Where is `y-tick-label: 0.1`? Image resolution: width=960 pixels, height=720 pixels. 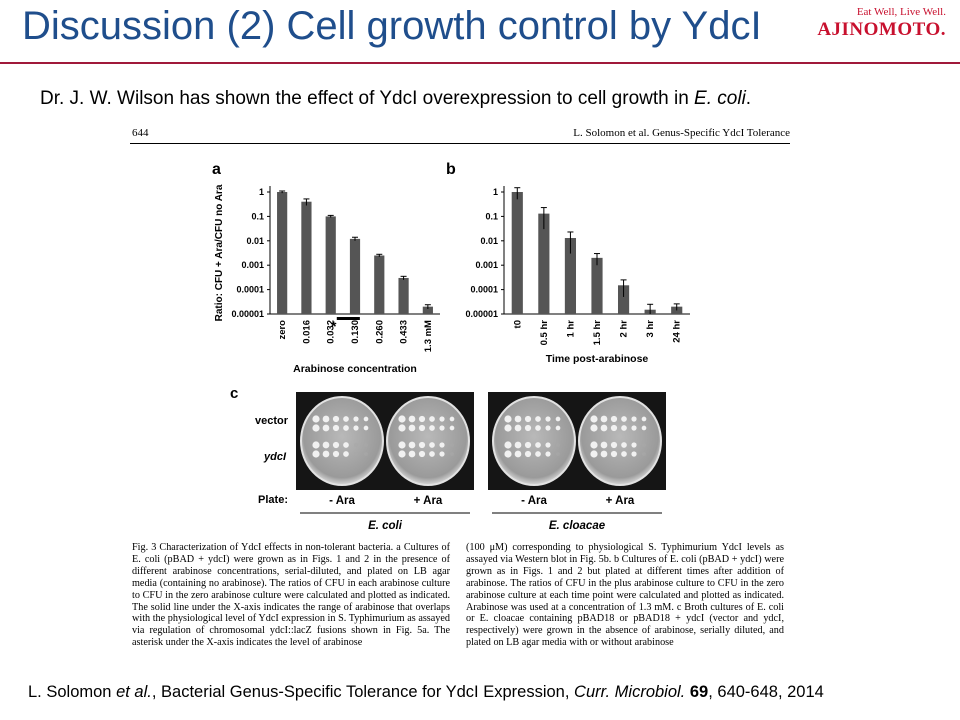 y-tick-label: 0.1 is located at coordinates (257, 216).